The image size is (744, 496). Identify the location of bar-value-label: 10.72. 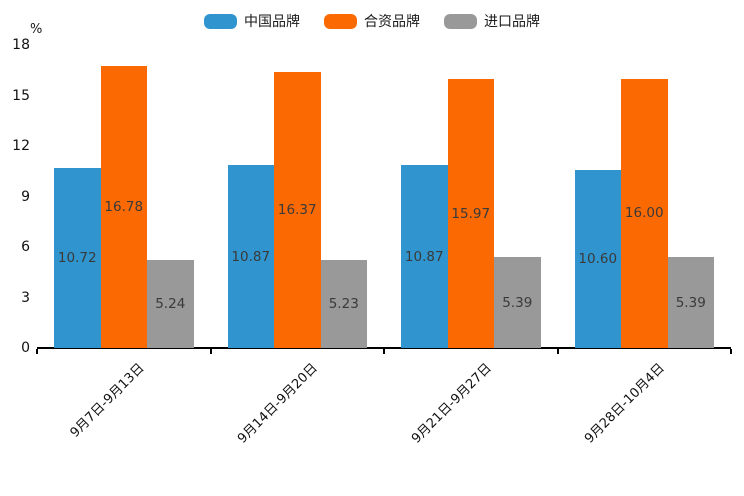
(77, 257).